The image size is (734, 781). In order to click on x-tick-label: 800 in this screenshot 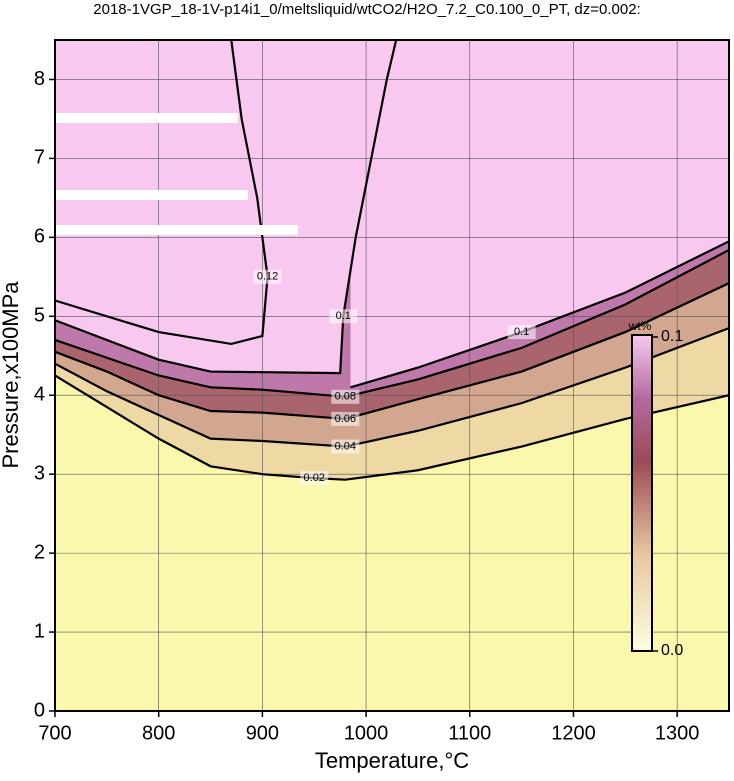, I will do `click(158, 733)`.